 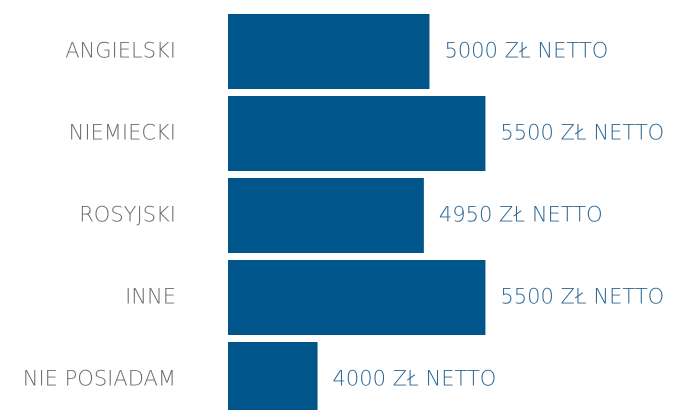 What do you see at coordinates (521, 215) in the screenshot?
I see `value-label: 4950 ZŁ NETTO` at bounding box center [521, 215].